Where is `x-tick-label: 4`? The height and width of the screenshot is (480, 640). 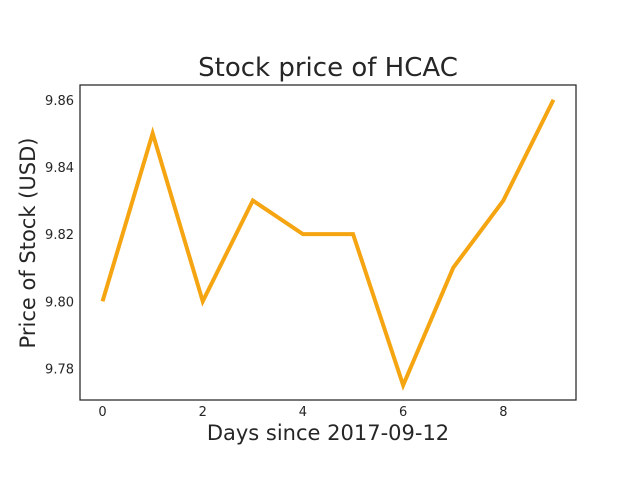 x-tick-label: 4 is located at coordinates (303, 412).